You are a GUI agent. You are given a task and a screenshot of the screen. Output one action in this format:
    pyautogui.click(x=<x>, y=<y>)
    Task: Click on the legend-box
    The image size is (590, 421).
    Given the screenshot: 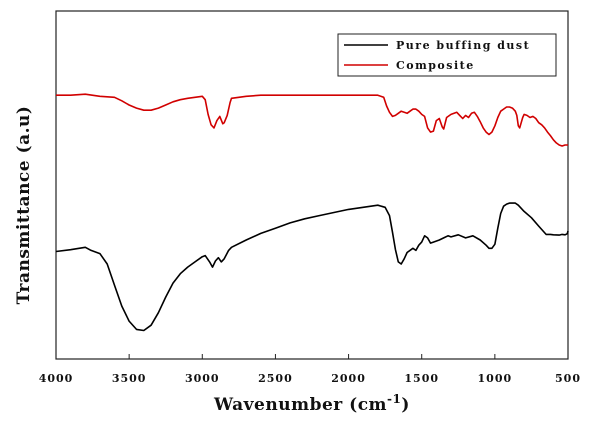 What is the action you would take?
    pyautogui.click(x=447, y=55)
    